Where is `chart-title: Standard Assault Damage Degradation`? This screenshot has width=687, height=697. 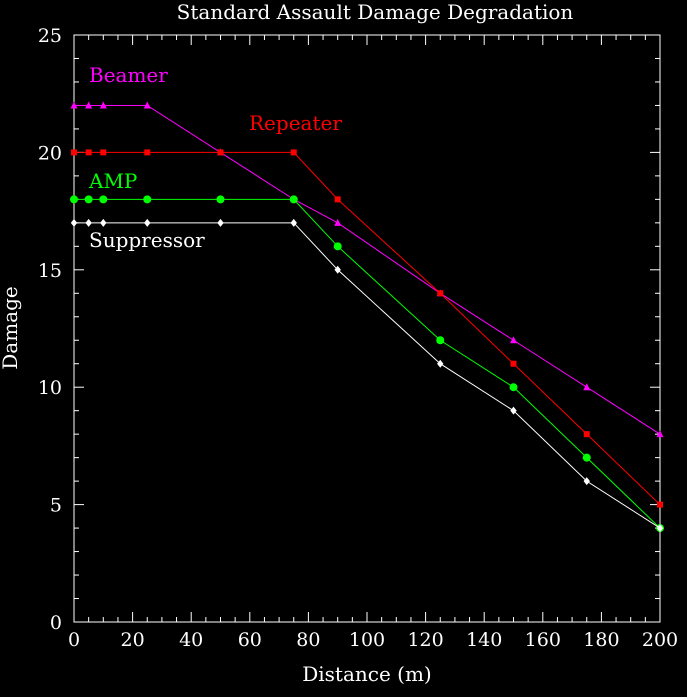
chart-title: Standard Assault Damage Degradation is located at coordinates (375, 12).